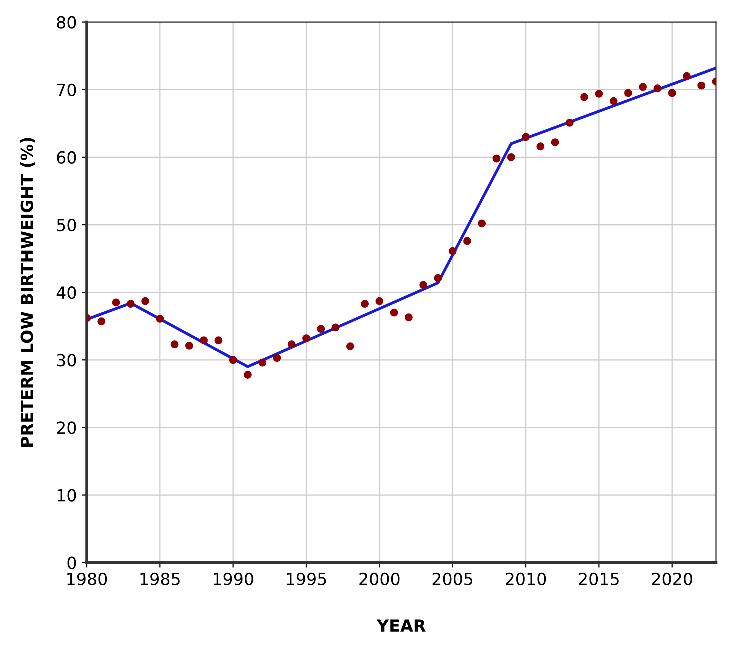 The height and width of the screenshot is (656, 750). I want to click on x-tick-label: 1980, so click(88, 579).